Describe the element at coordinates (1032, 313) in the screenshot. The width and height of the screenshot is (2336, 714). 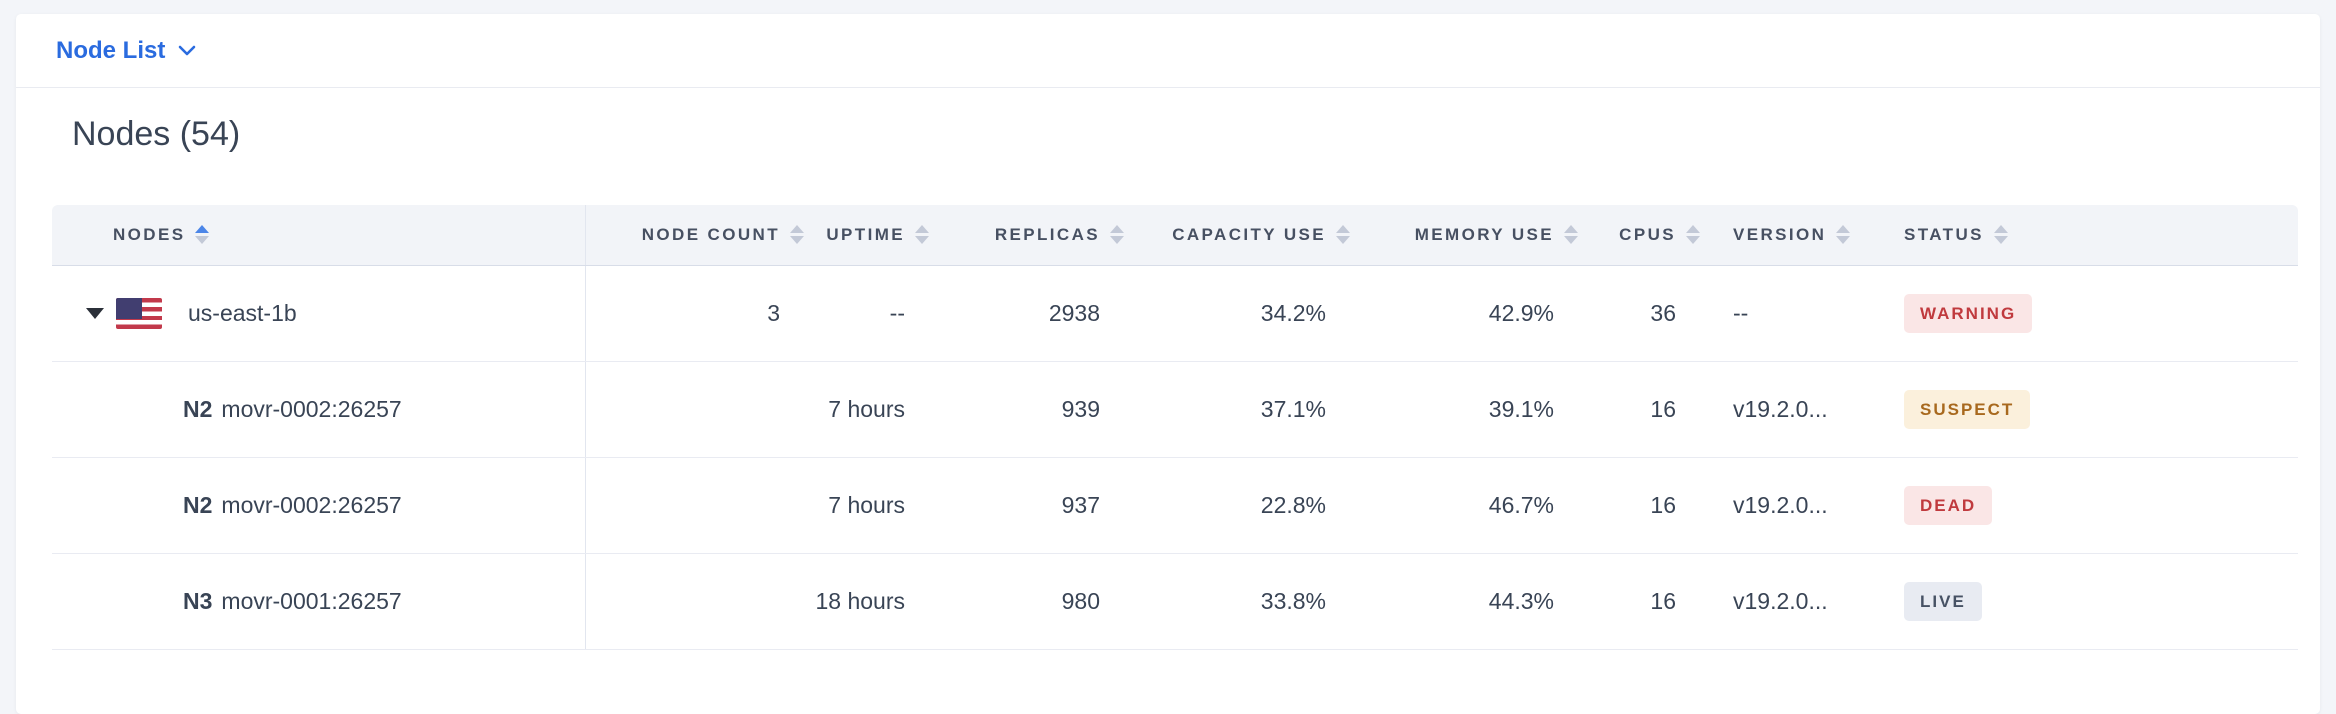
I see `replicas-cell: 2938` at that location.